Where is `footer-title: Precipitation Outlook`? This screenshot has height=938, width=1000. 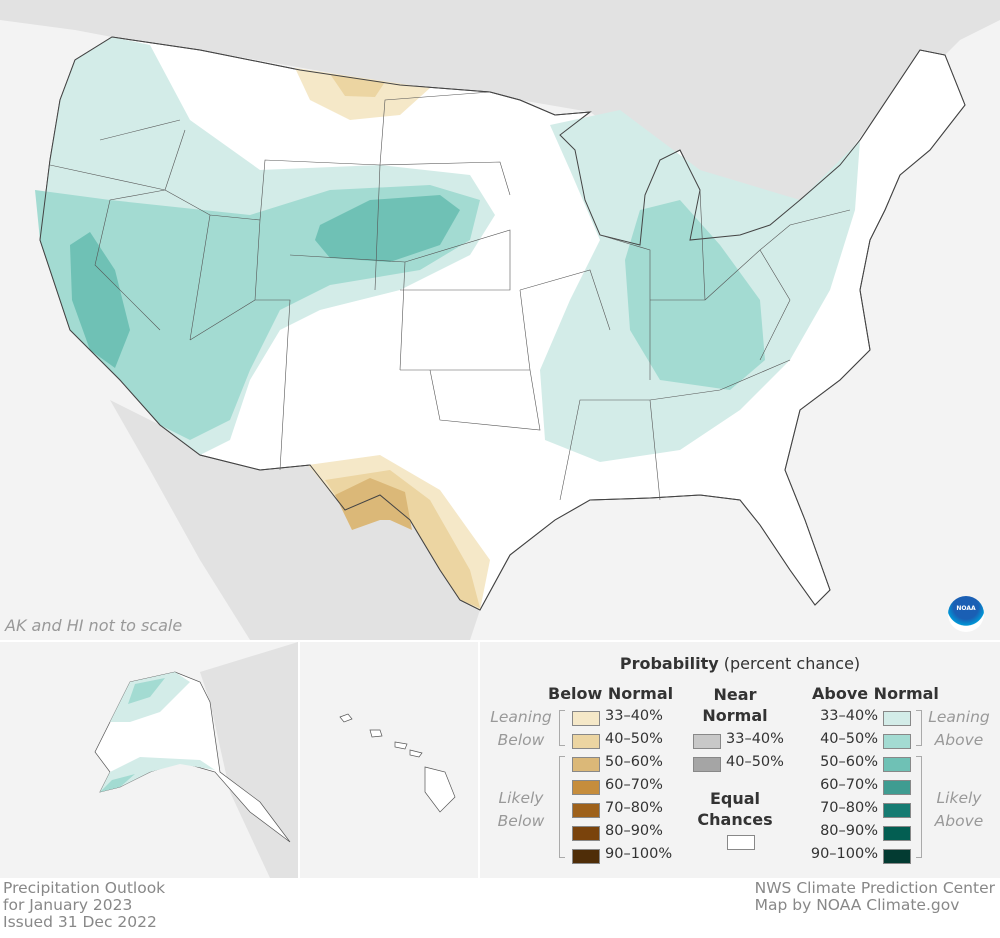
footer-title: Precipitation Outlook is located at coordinates (84, 888).